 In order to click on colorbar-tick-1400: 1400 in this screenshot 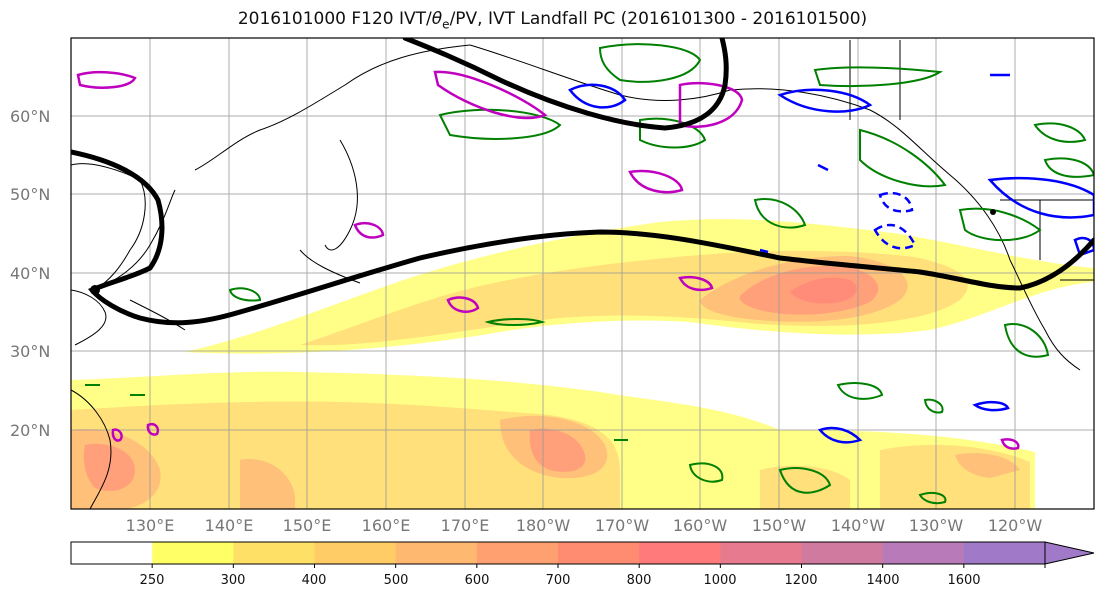, I will do `click(883, 580)`.